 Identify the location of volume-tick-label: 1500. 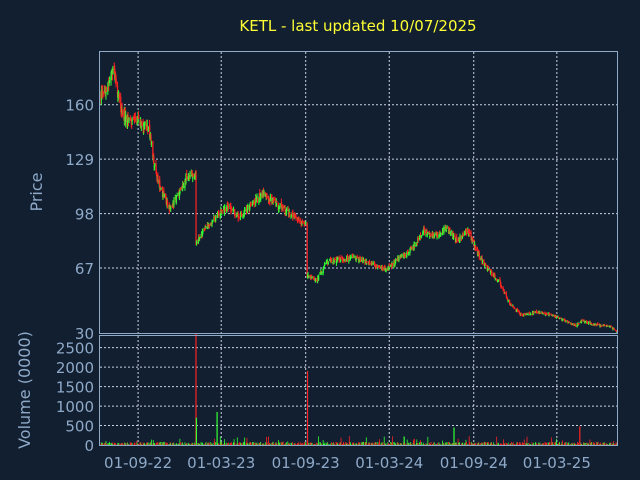
(75, 388).